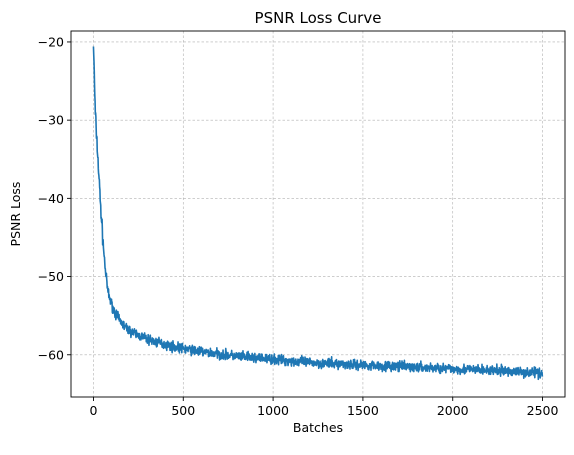 The width and height of the screenshot is (574, 455). What do you see at coordinates (51, 276) in the screenshot?
I see `y-tick-label: −50` at bounding box center [51, 276].